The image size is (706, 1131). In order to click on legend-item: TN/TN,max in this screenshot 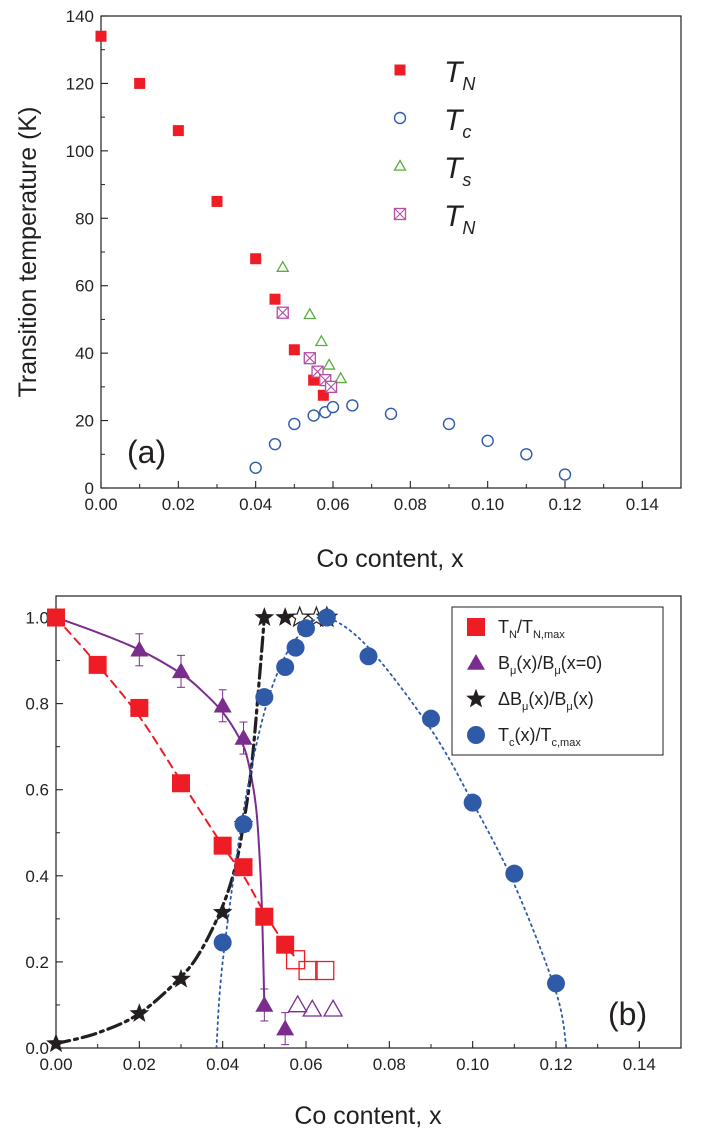, I will do `click(516, 629)`.